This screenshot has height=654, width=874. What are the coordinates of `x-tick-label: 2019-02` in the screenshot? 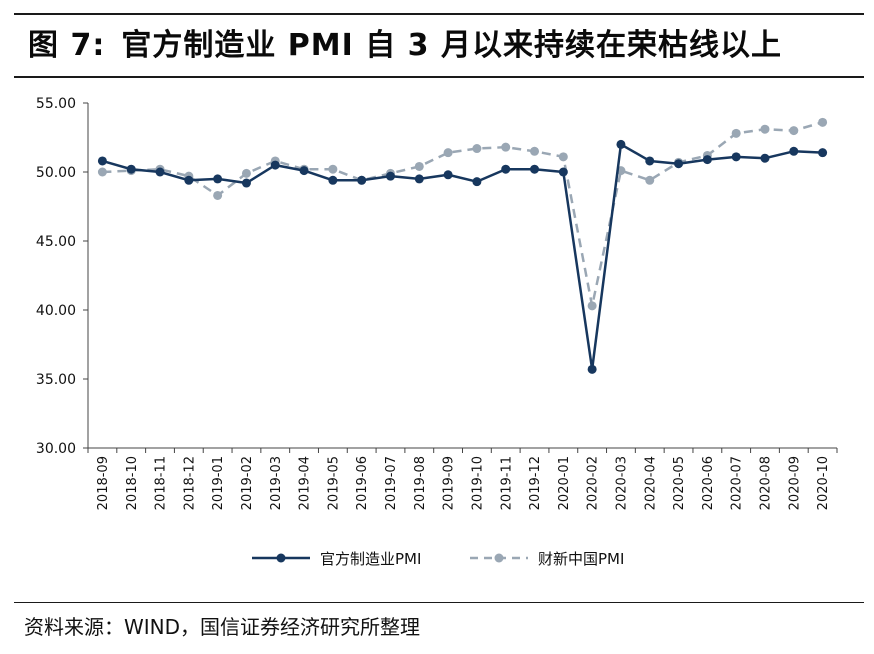 It's located at (247, 483).